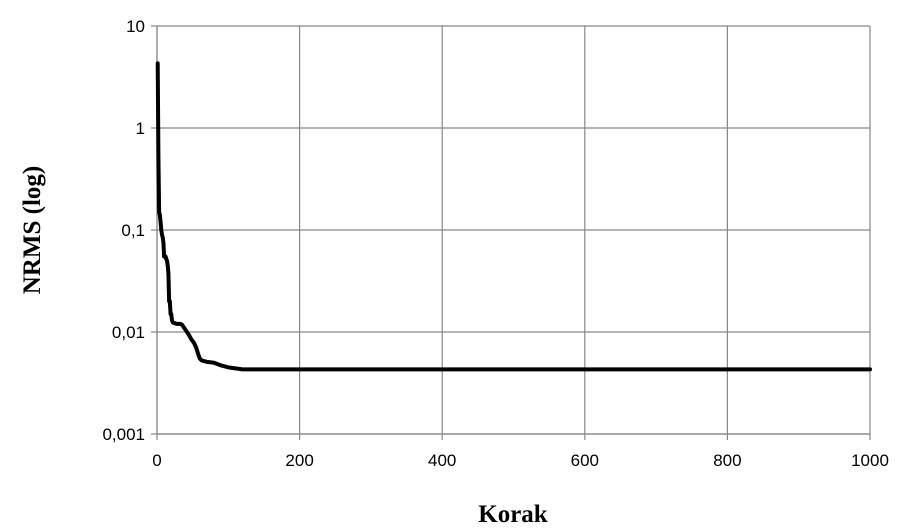  I want to click on x-tick-label: 0, so click(156, 460).